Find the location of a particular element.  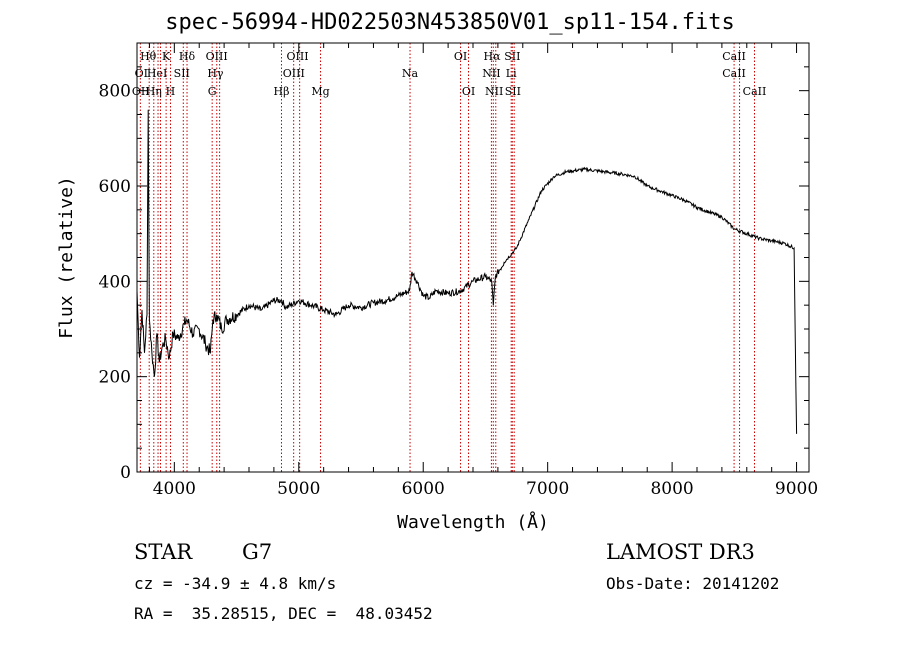

spectral-line-label: Hγ is located at coordinates (215, 73).